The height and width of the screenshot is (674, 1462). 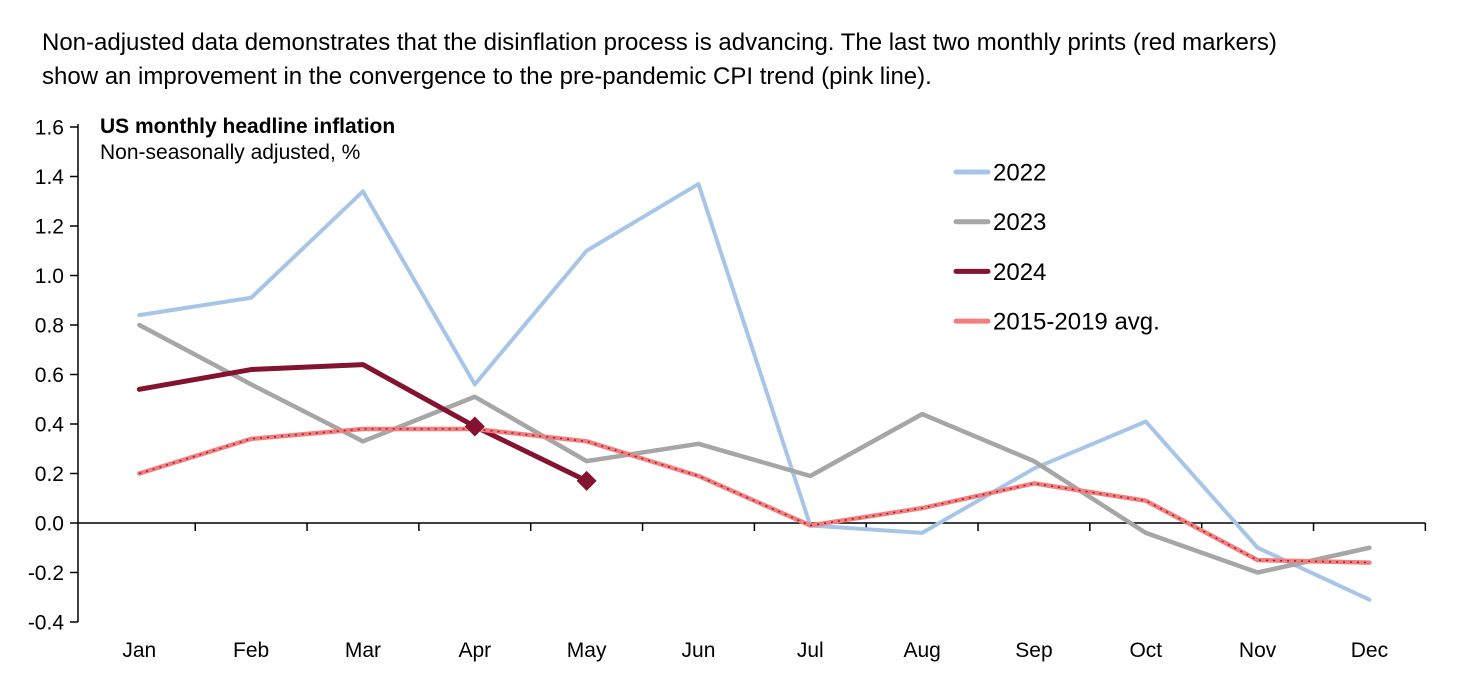 I want to click on x-tick-label: Mar, so click(x=363, y=650).